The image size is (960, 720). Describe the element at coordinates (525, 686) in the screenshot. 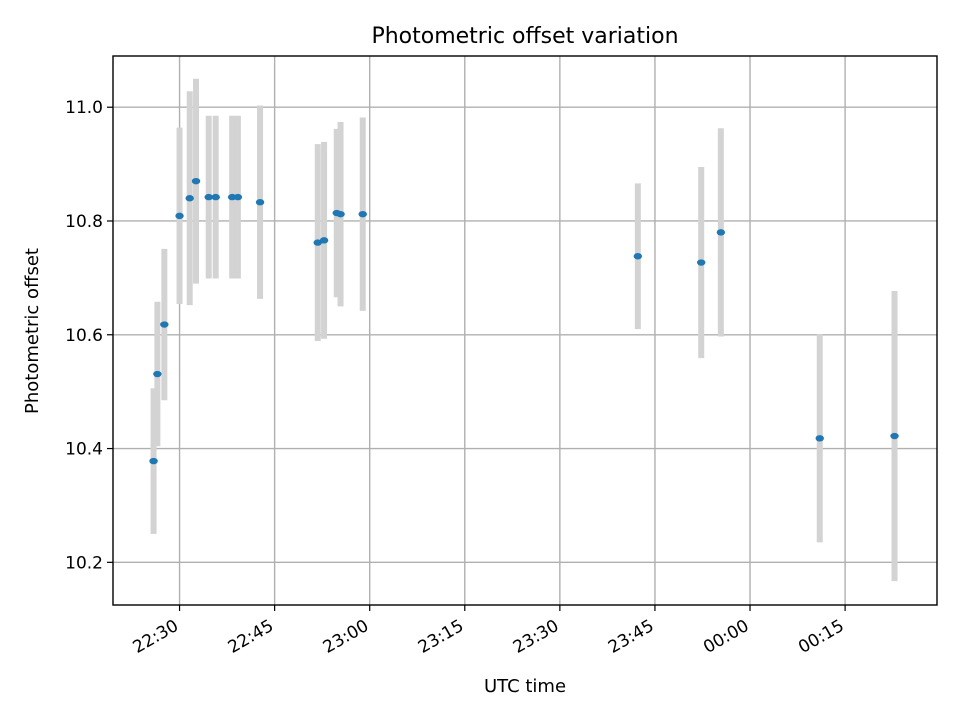

I see `x-axis-label: UTC time` at that location.